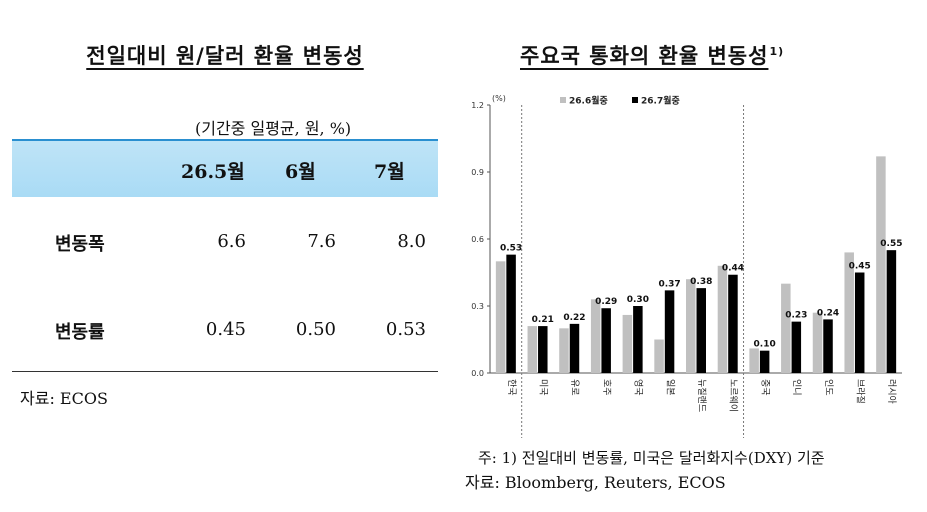 This screenshot has width=927, height=512. Describe the element at coordinates (733, 269) in the screenshot. I see `data-label: 0.44` at that location.